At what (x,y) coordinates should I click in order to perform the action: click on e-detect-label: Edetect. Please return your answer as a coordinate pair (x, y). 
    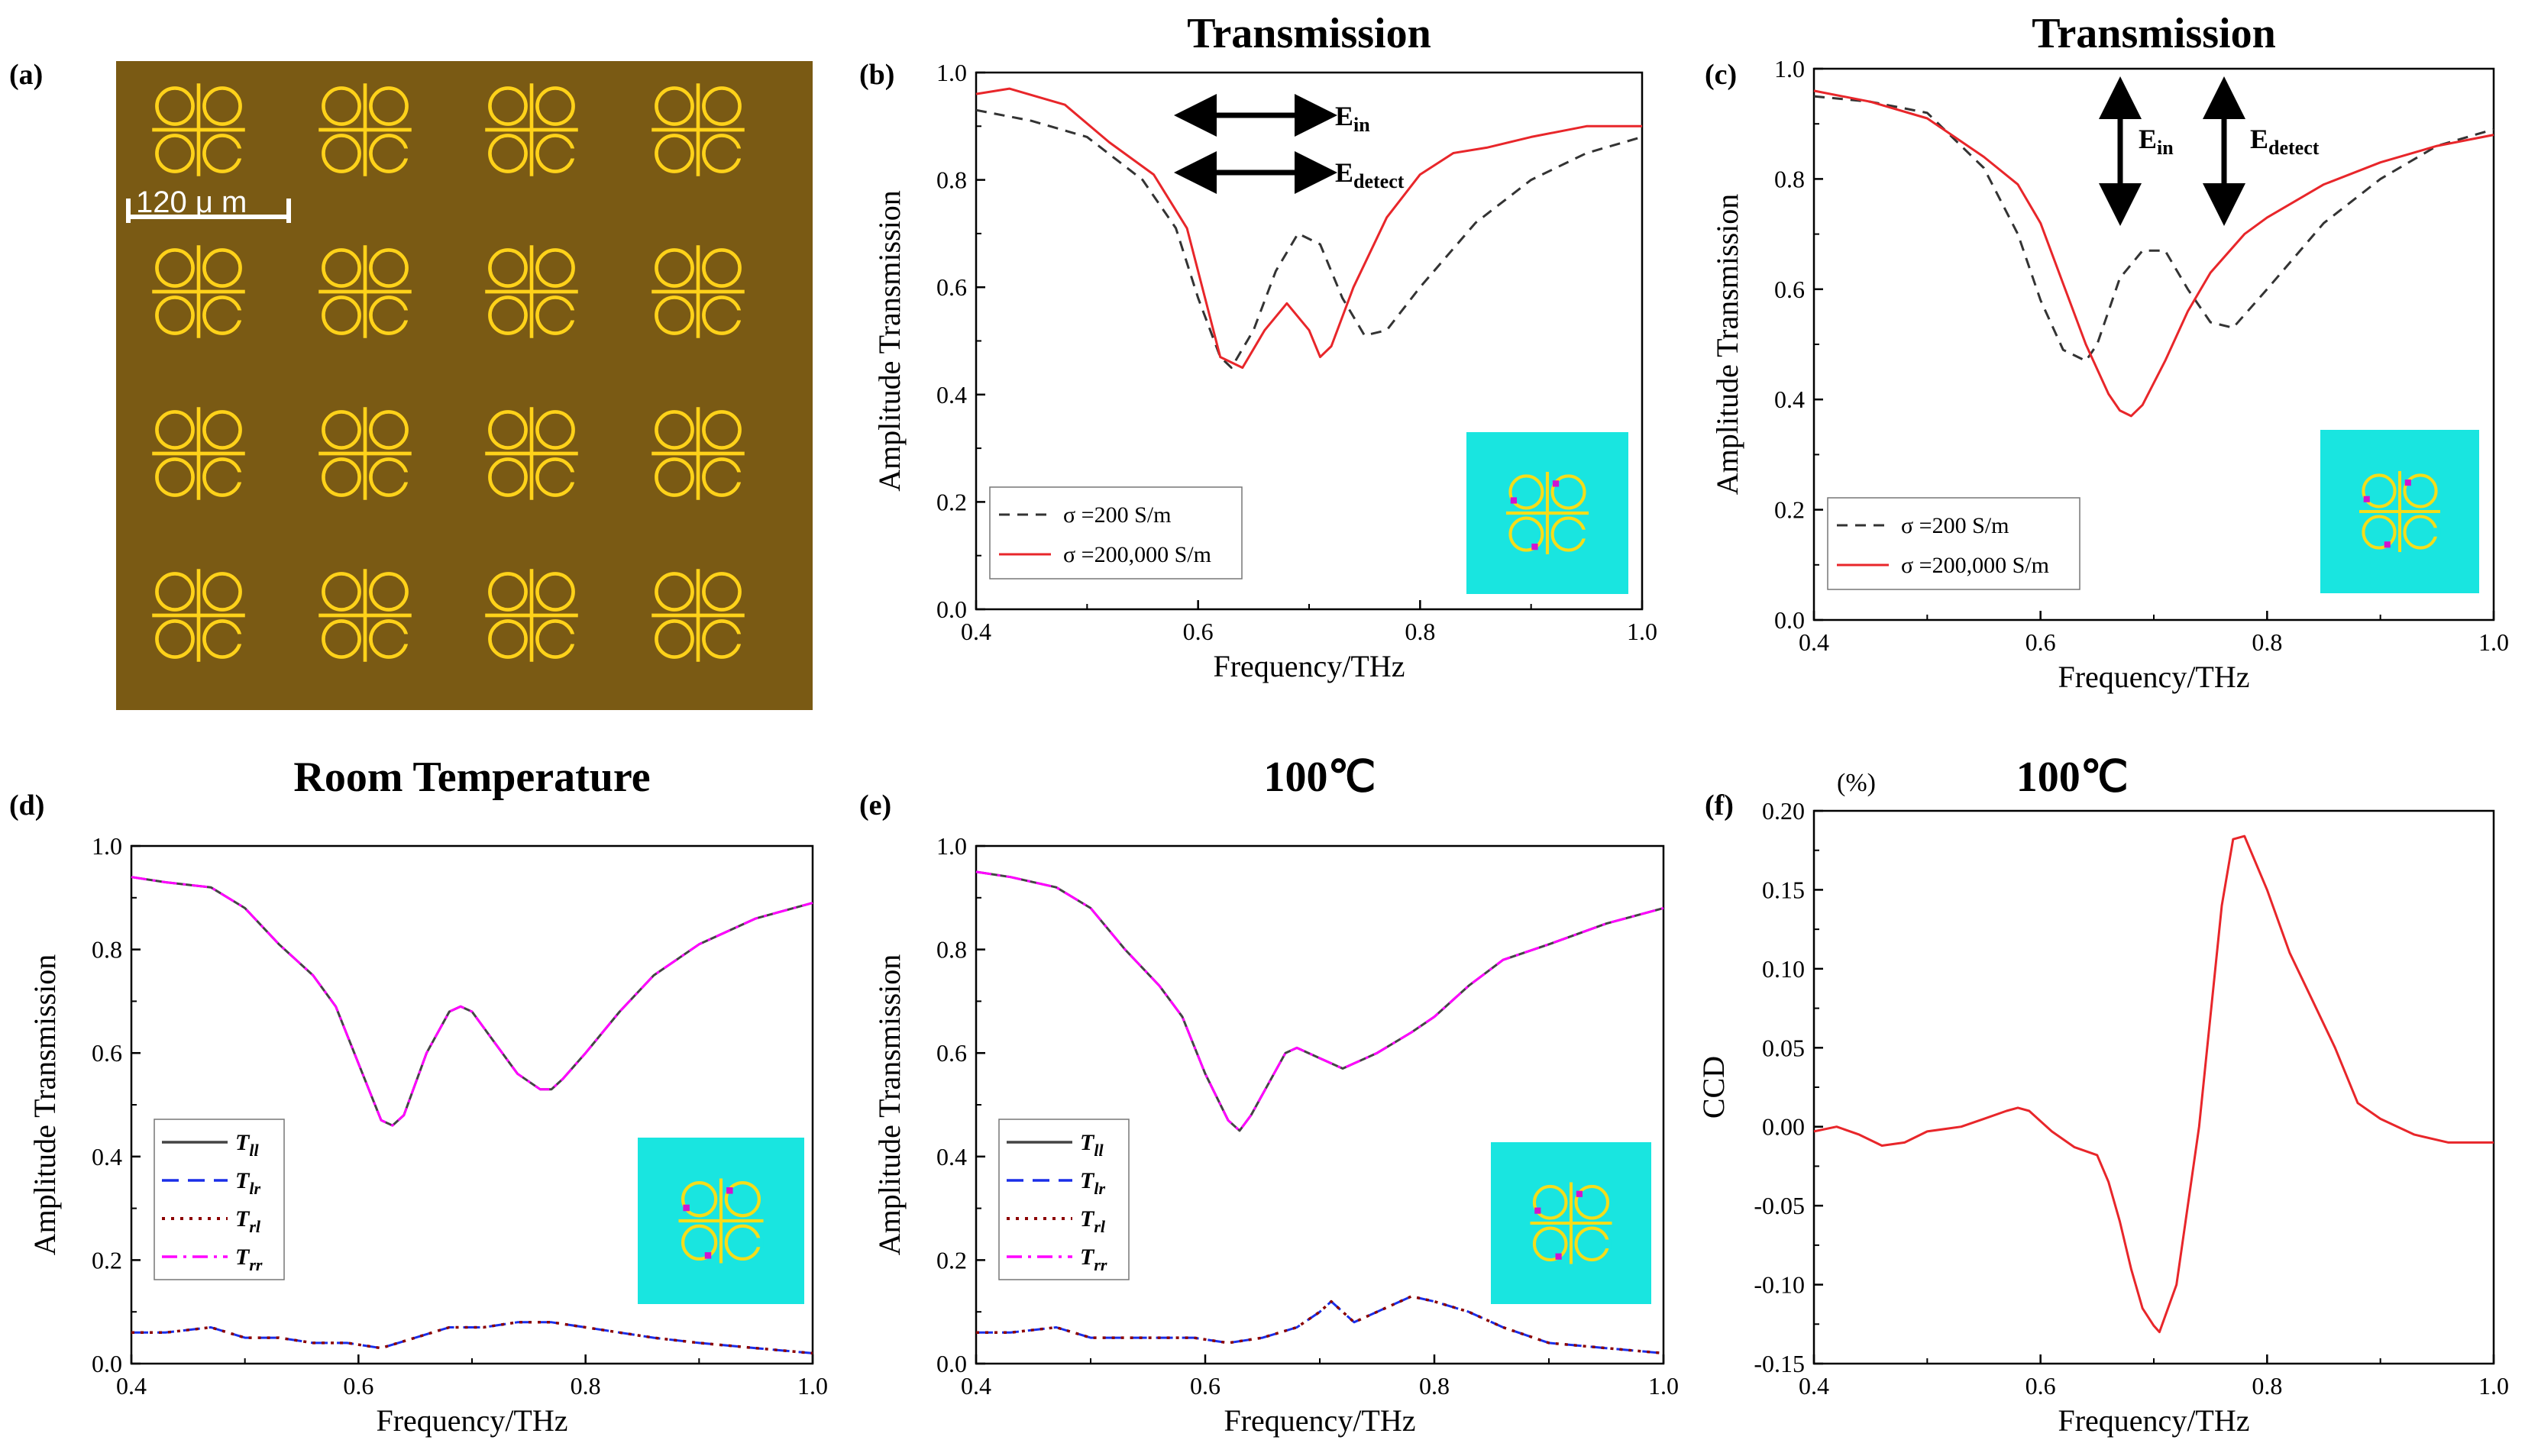
    Looking at the image, I should click on (2285, 141).